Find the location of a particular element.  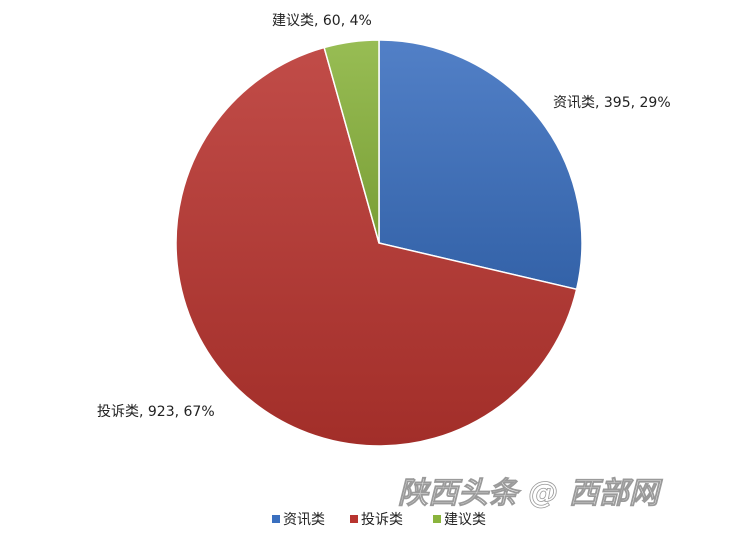

slice-label-0: 资讯类, 395, 29% is located at coordinates (612, 103).